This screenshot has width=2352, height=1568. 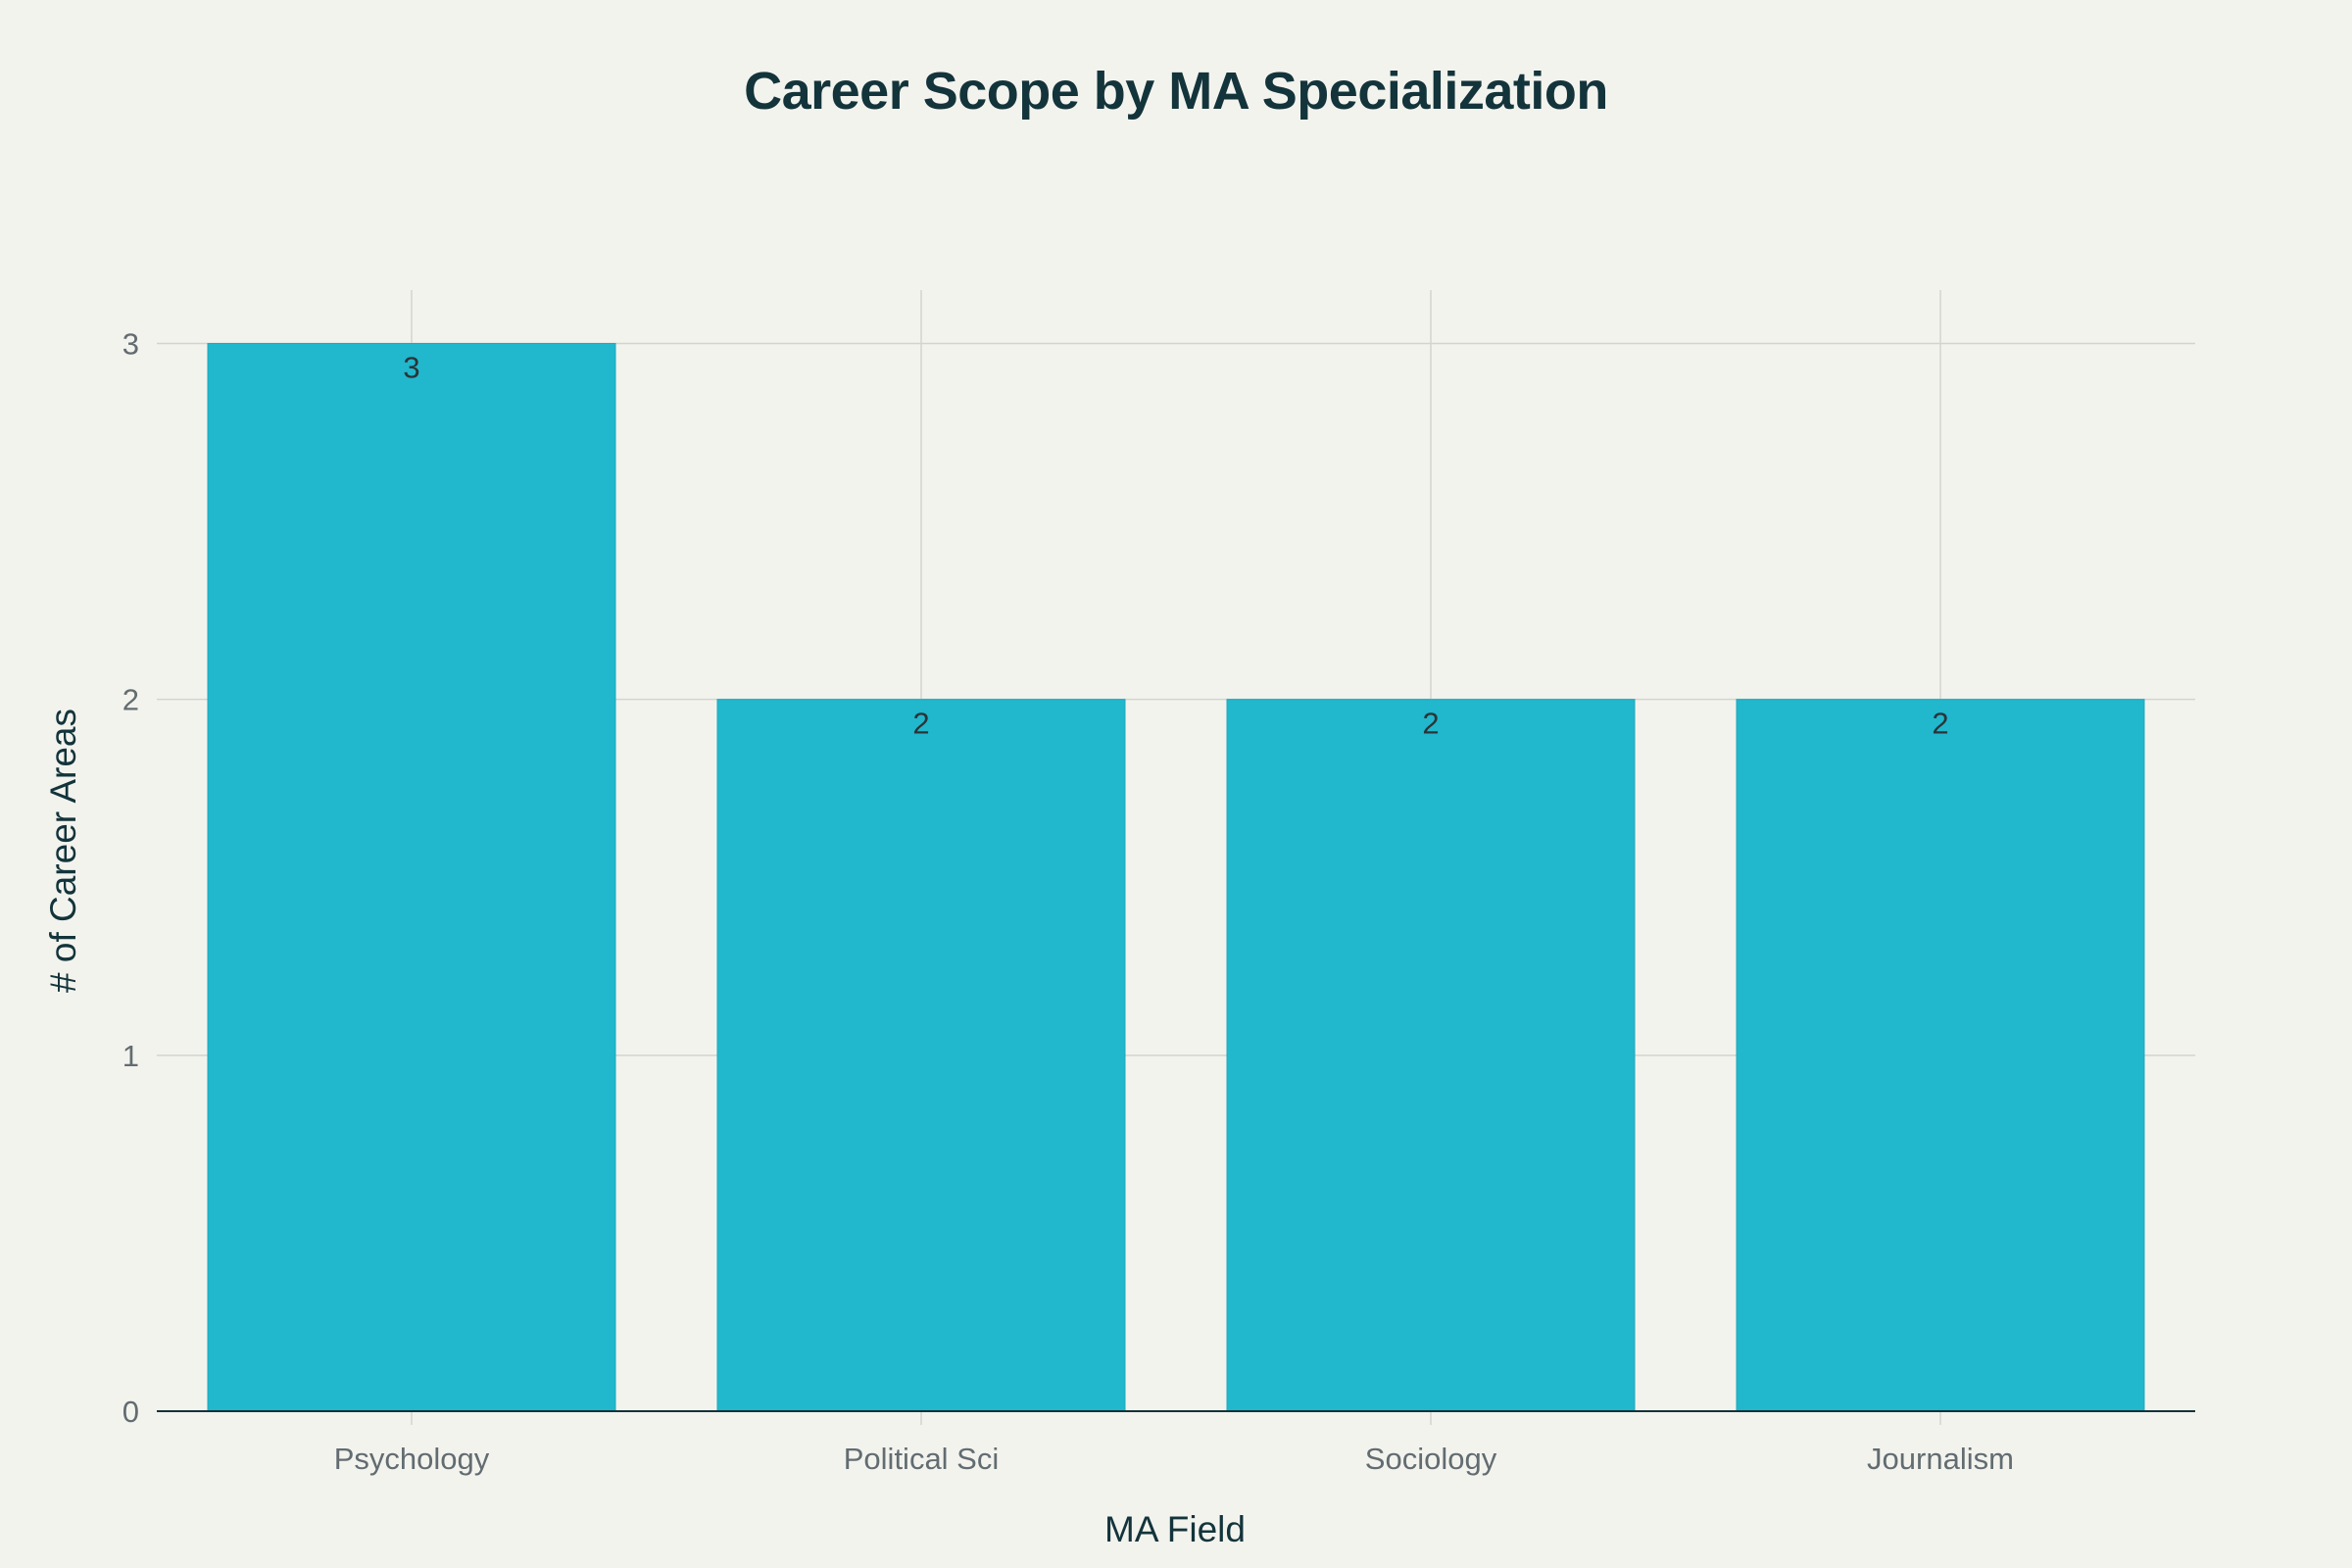 I want to click on y-axis-title: # of Career Areas, so click(x=63, y=851).